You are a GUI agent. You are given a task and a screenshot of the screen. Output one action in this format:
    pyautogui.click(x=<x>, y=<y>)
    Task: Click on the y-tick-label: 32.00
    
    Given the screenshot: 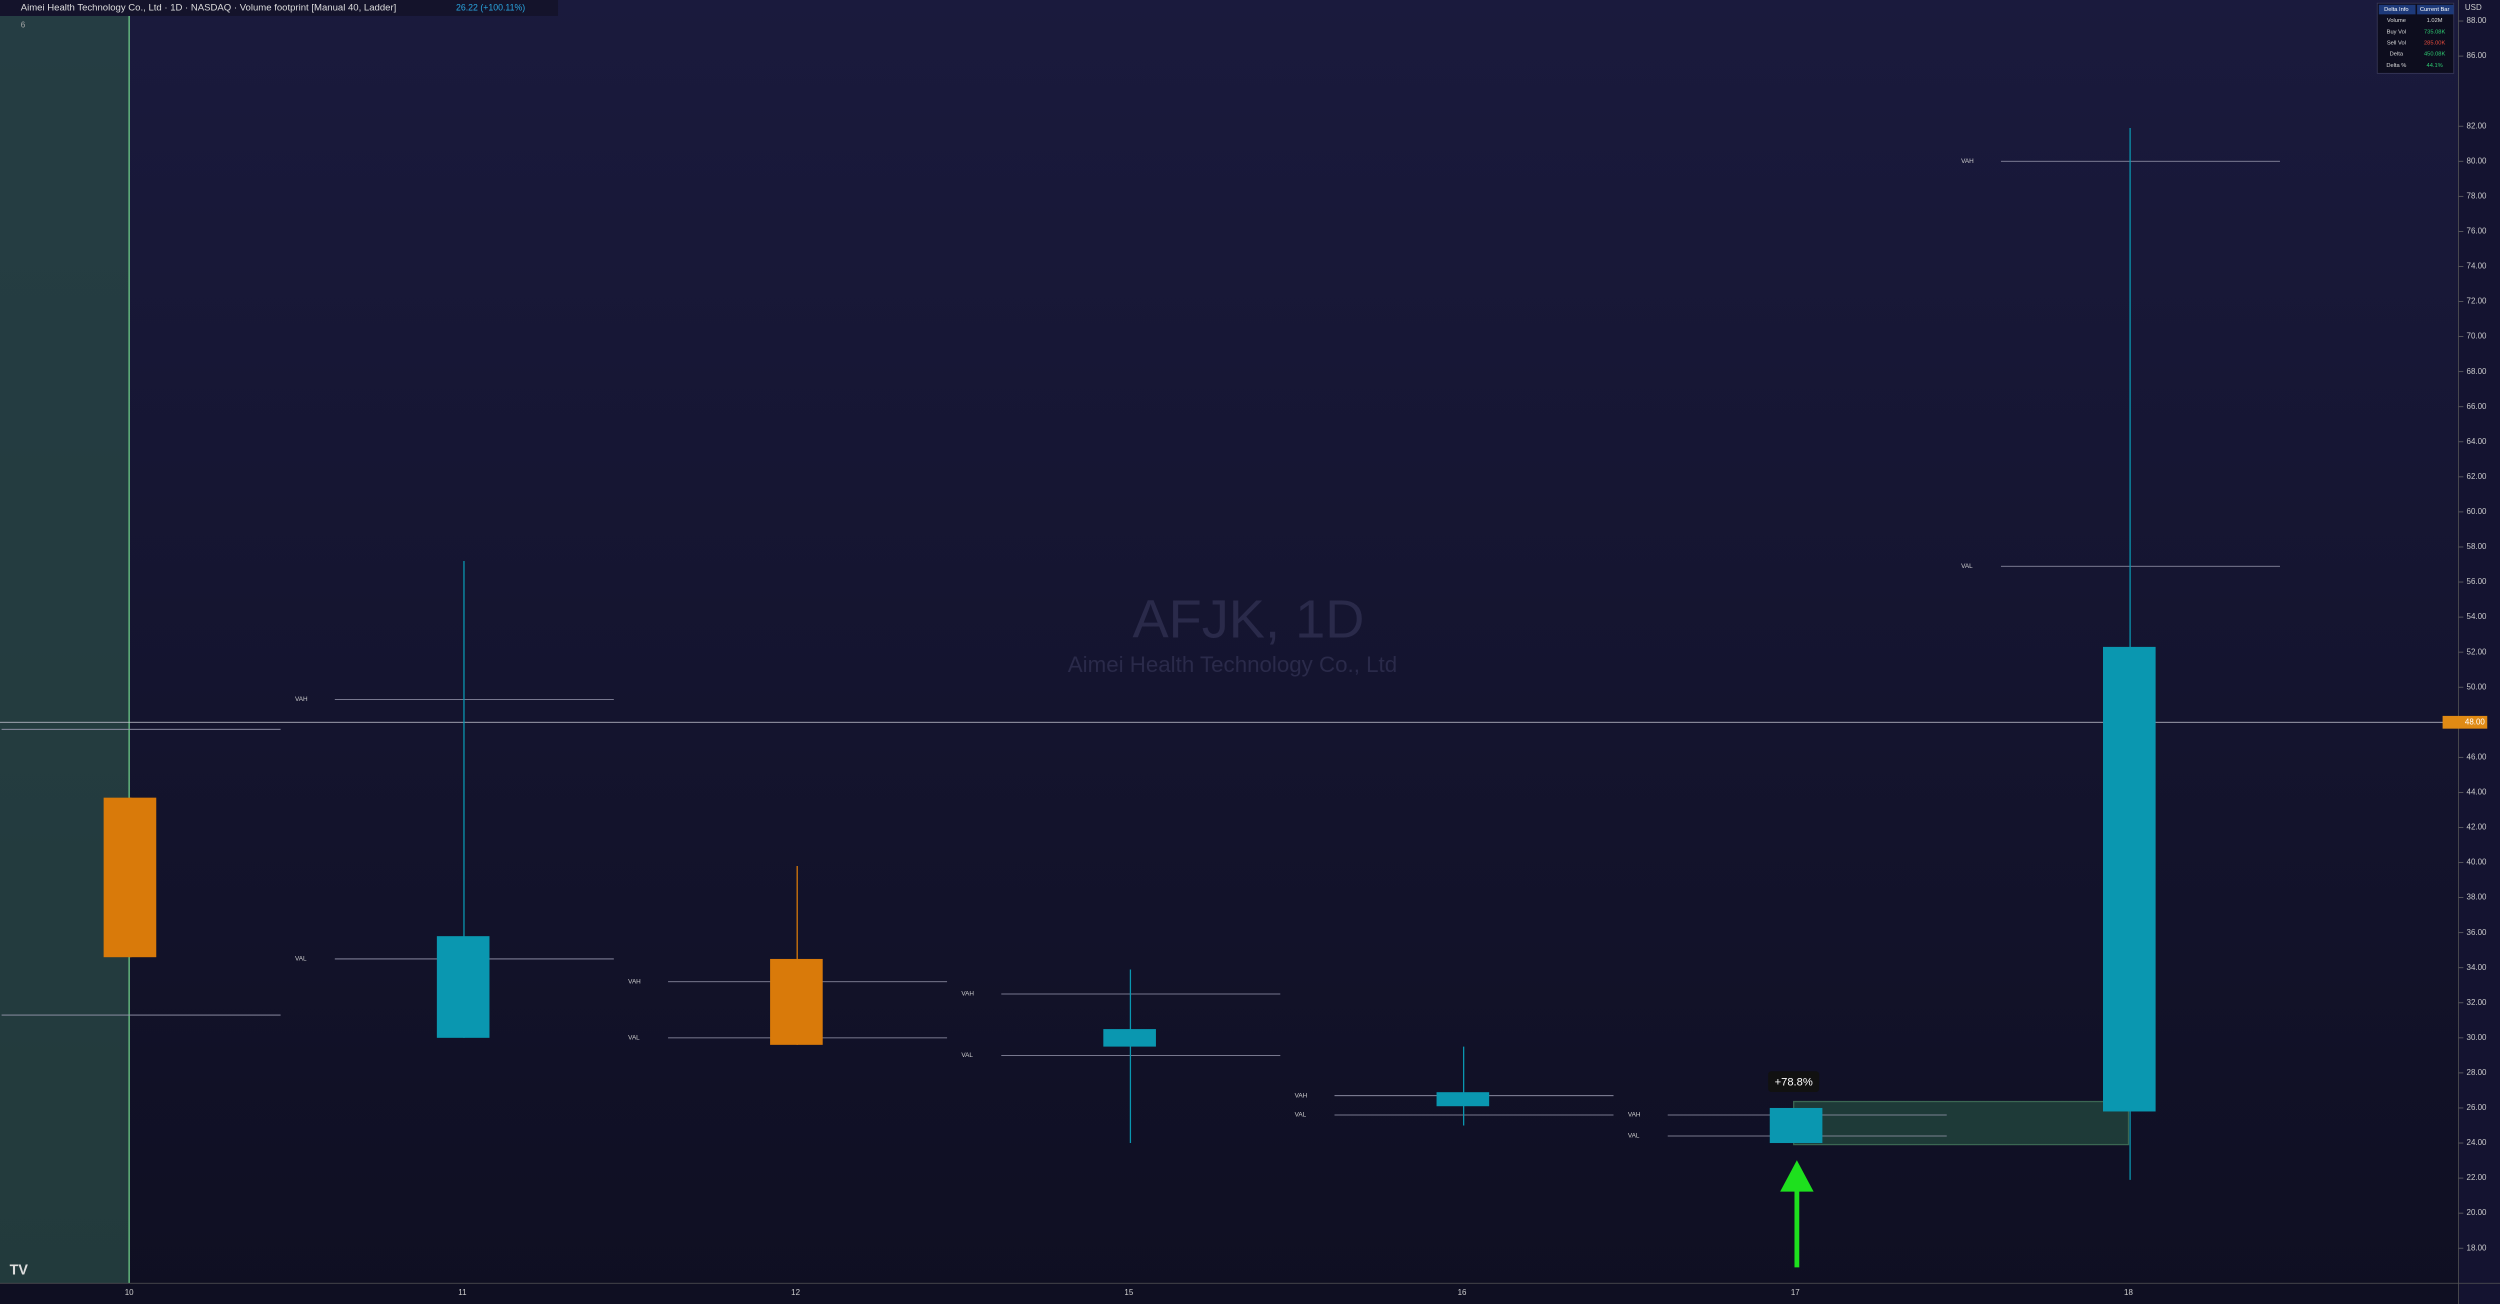 What is the action you would take?
    pyautogui.click(x=2477, y=1002)
    